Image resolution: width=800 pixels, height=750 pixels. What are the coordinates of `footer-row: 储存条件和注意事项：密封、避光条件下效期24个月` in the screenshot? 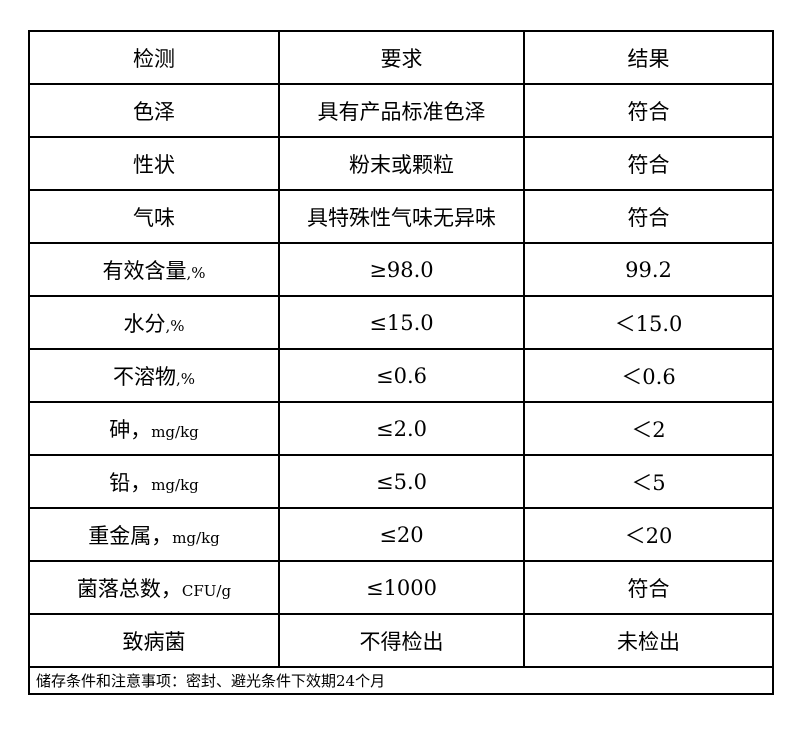 It's located at (401, 680).